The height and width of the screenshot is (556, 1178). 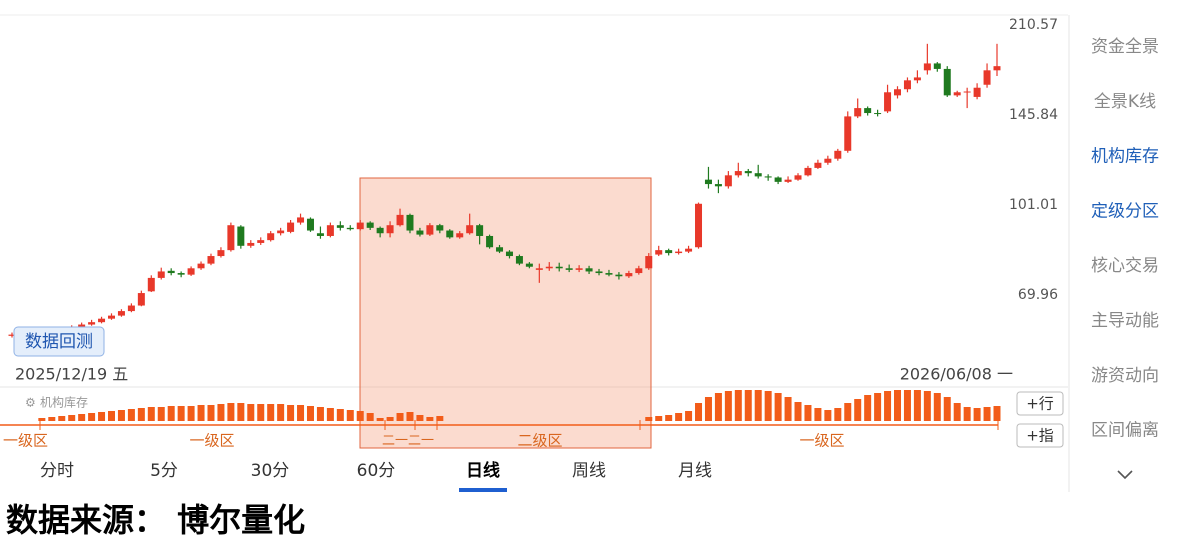 What do you see at coordinates (1125, 47) in the screenshot?
I see `side-menu-item: 资金全景` at bounding box center [1125, 47].